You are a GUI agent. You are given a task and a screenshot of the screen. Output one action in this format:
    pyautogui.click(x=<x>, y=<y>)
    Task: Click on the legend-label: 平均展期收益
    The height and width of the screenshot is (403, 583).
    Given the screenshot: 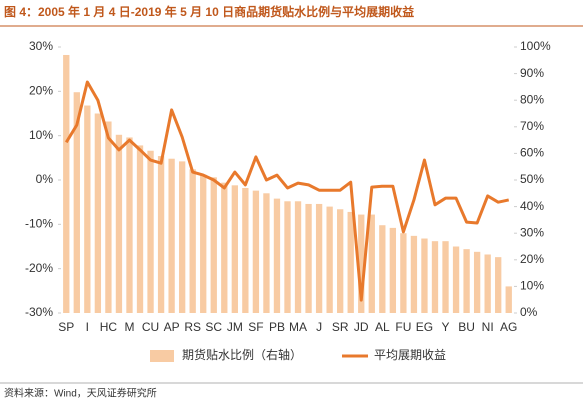 What is the action you would take?
    pyautogui.click(x=410, y=355)
    